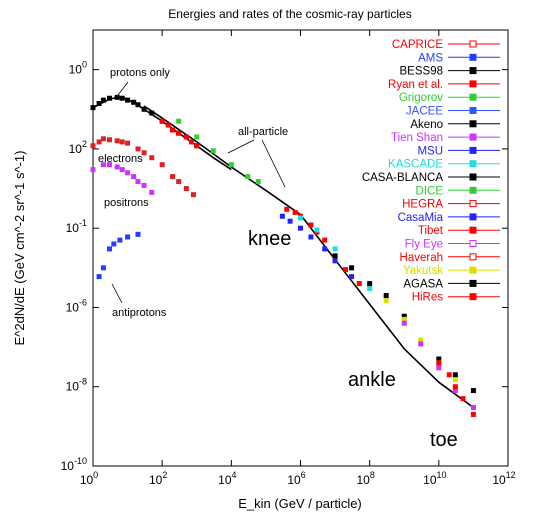 Image resolution: width=544 pixels, height=520 pixels. I want to click on legend-label-2: BESS98, so click(421, 72).